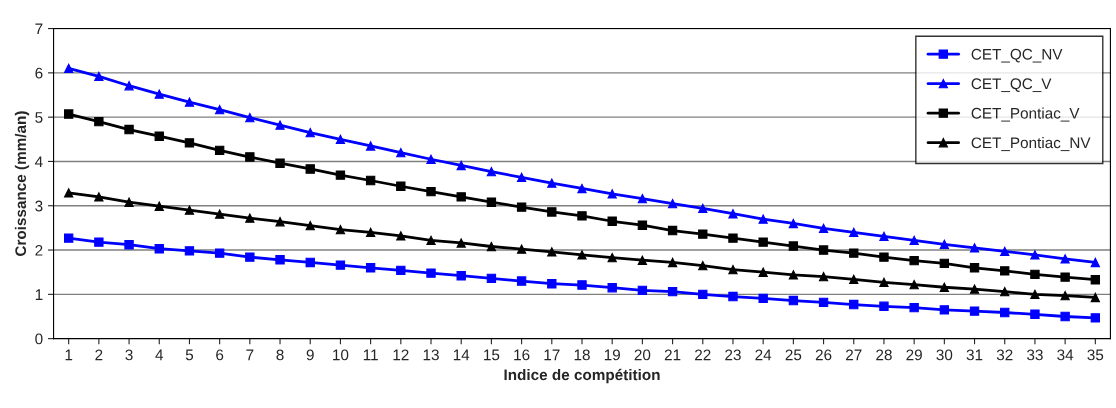 This screenshot has height=408, width=1116. I want to click on x-tick-label: 12, so click(401, 355).